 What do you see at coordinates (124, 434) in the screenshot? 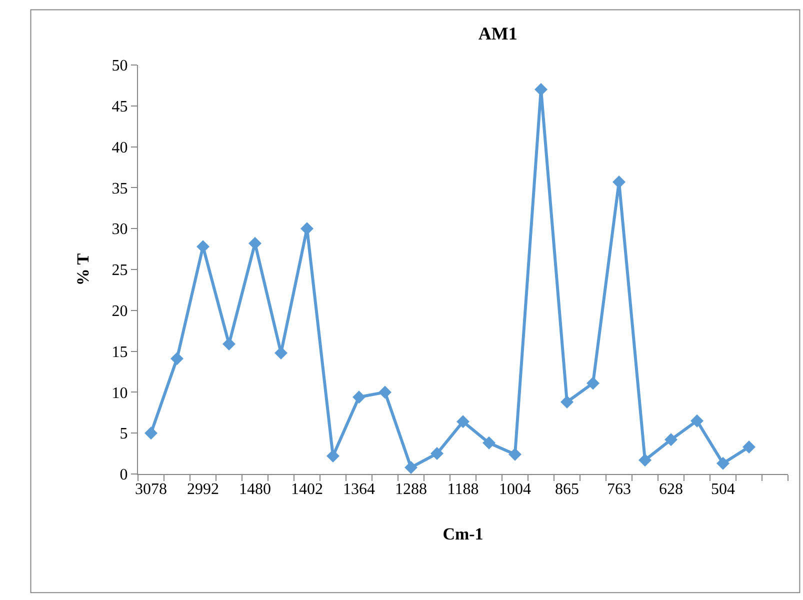
I see `y-tick-label: 5` at bounding box center [124, 434].